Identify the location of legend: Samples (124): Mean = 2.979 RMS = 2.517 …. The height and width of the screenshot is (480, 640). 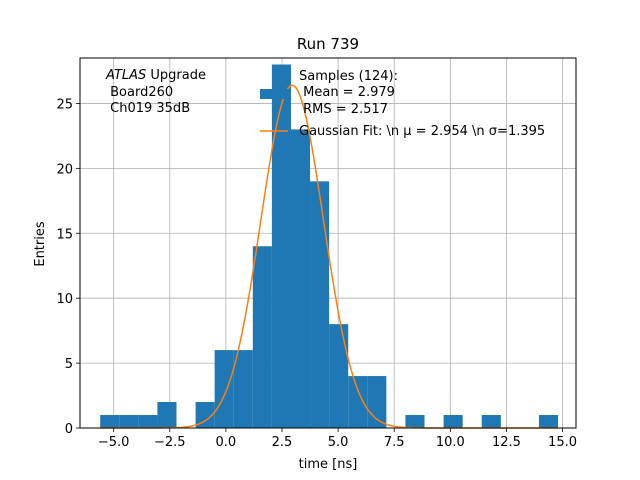
(402, 104).